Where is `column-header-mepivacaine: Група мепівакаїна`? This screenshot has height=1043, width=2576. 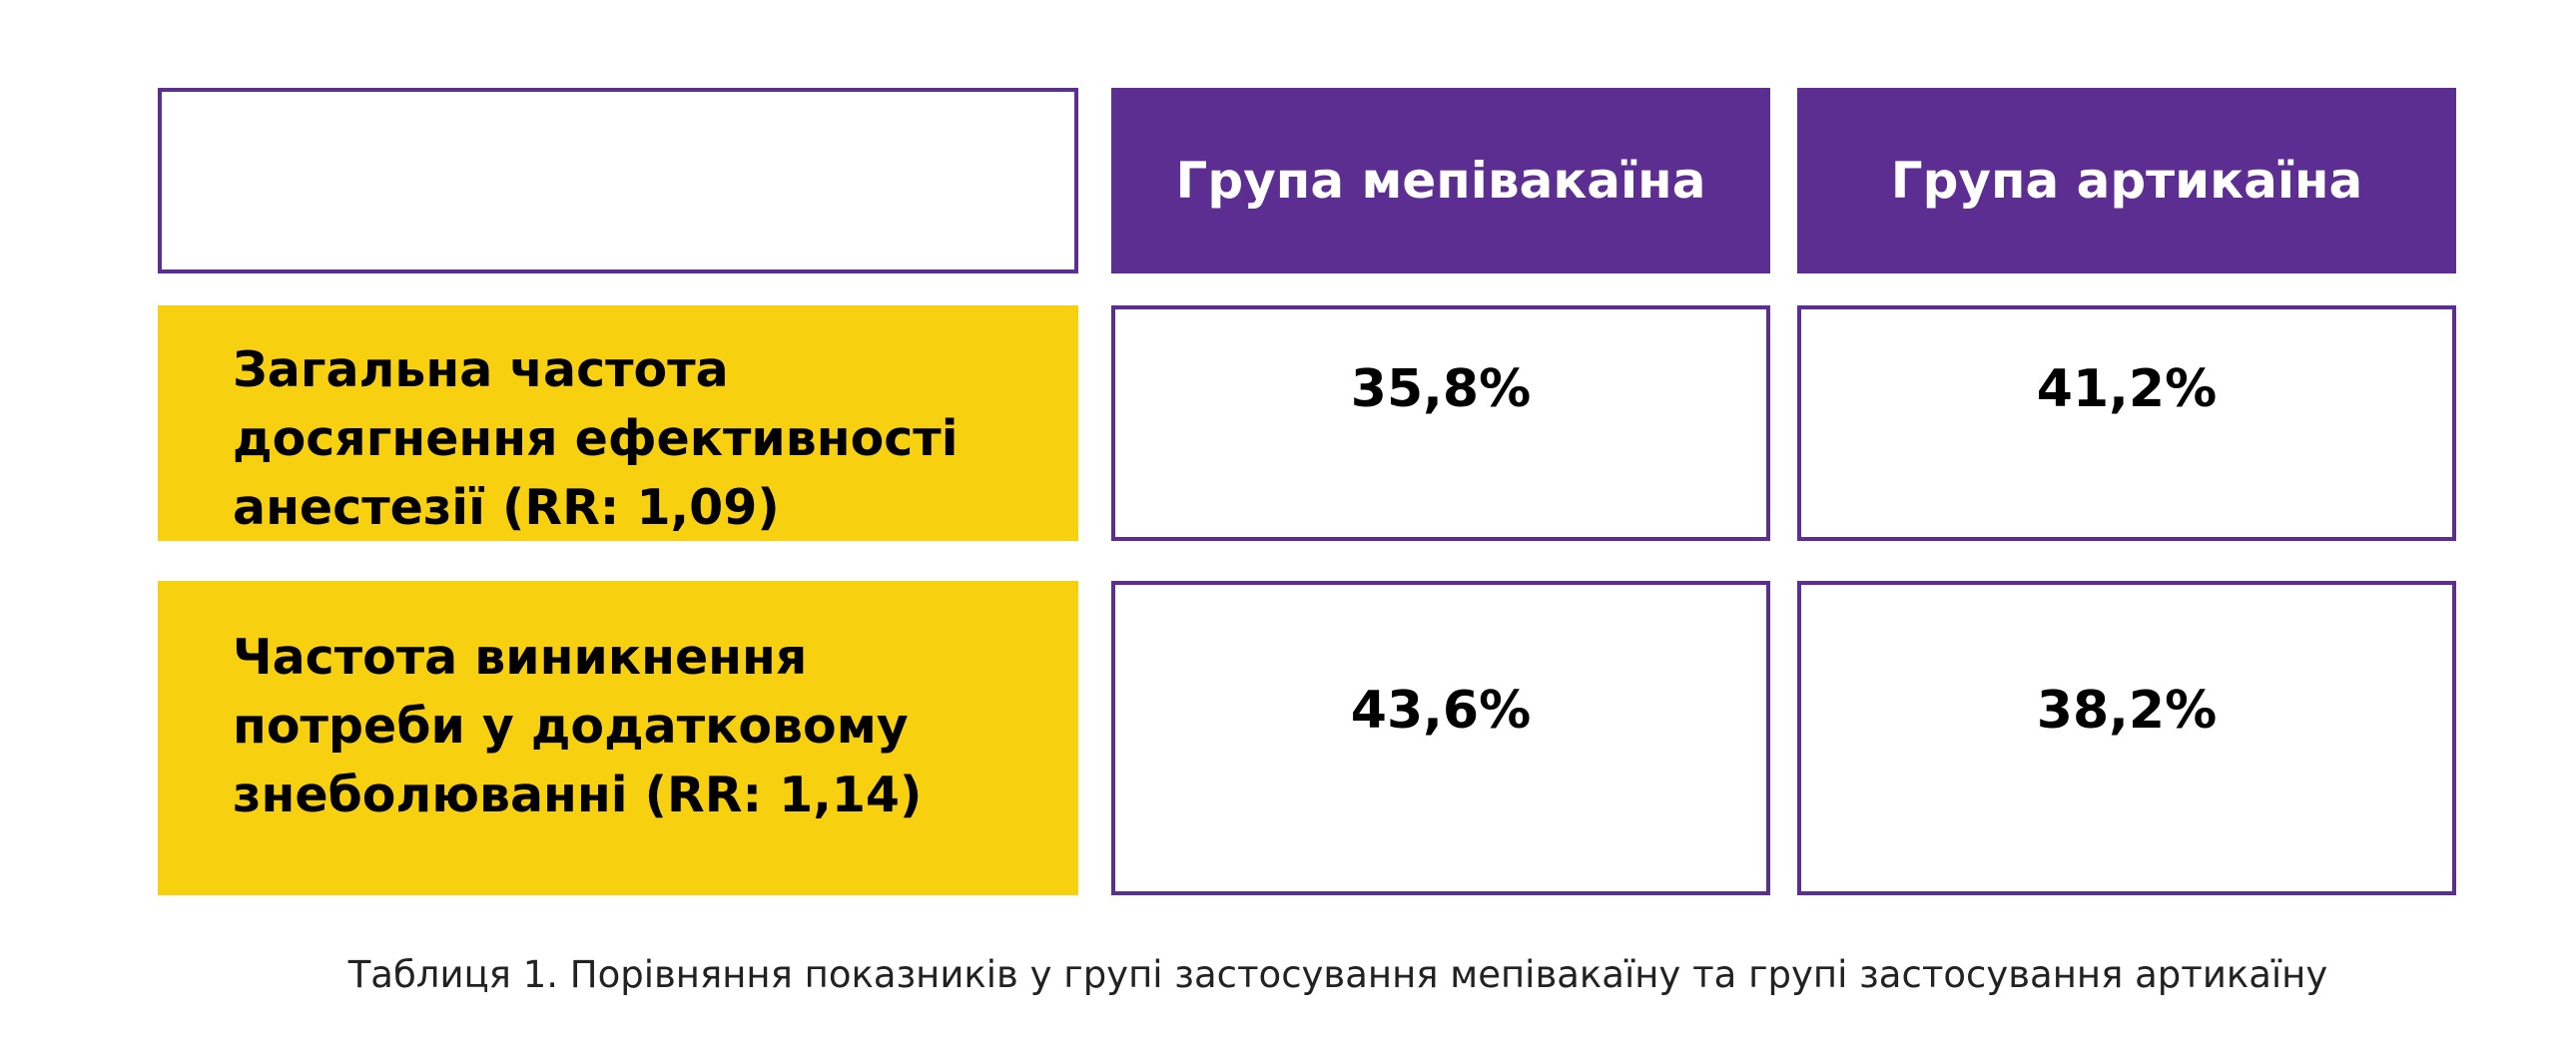
column-header-mepivacaine: Група мепівакаїна is located at coordinates (1440, 180).